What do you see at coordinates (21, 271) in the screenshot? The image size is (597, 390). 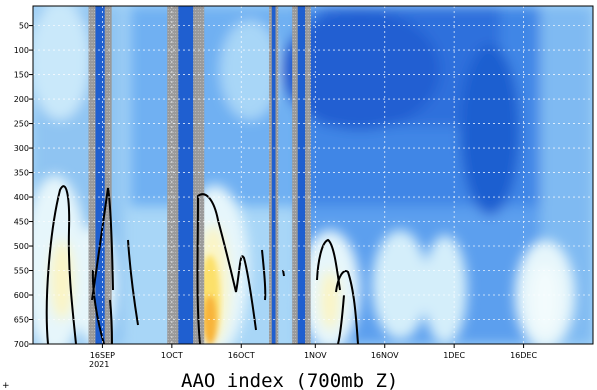 I see `y-tick-label: 550` at bounding box center [21, 271].